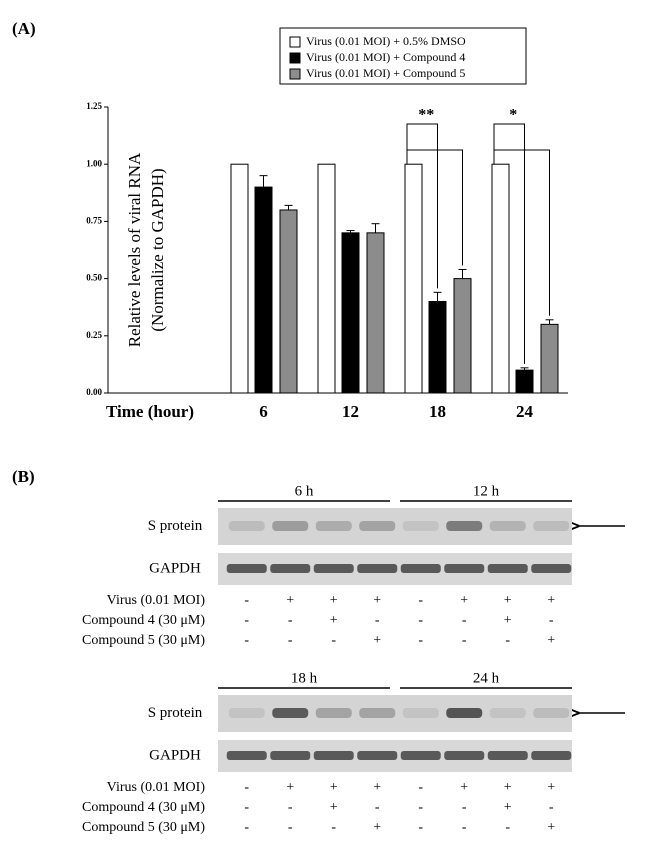 Image resolution: width=660 pixels, height=862 pixels. Describe the element at coordinates (94, 335) in the screenshot. I see `y-tick-label: 0.25` at that location.